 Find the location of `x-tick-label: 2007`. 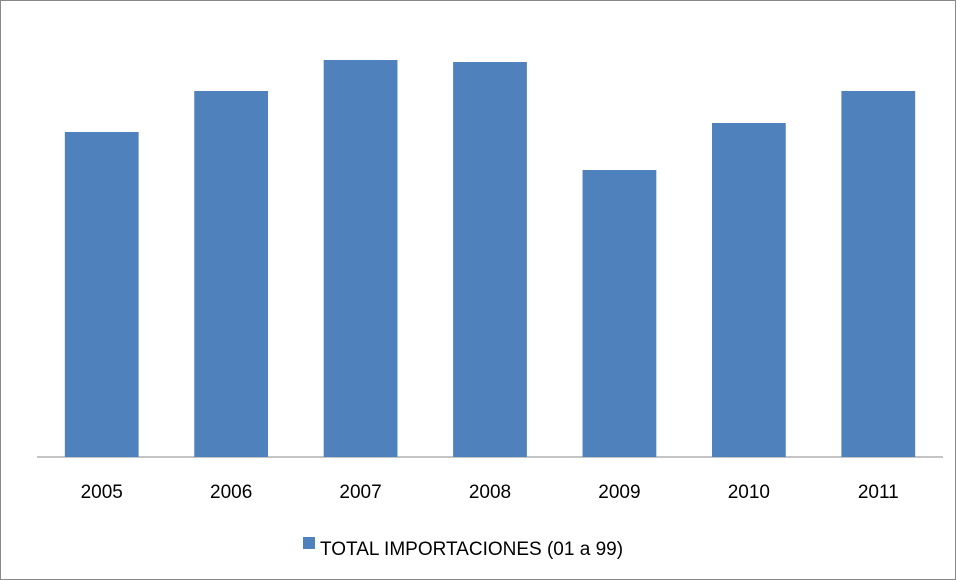

x-tick-label: 2007 is located at coordinates (360, 492).